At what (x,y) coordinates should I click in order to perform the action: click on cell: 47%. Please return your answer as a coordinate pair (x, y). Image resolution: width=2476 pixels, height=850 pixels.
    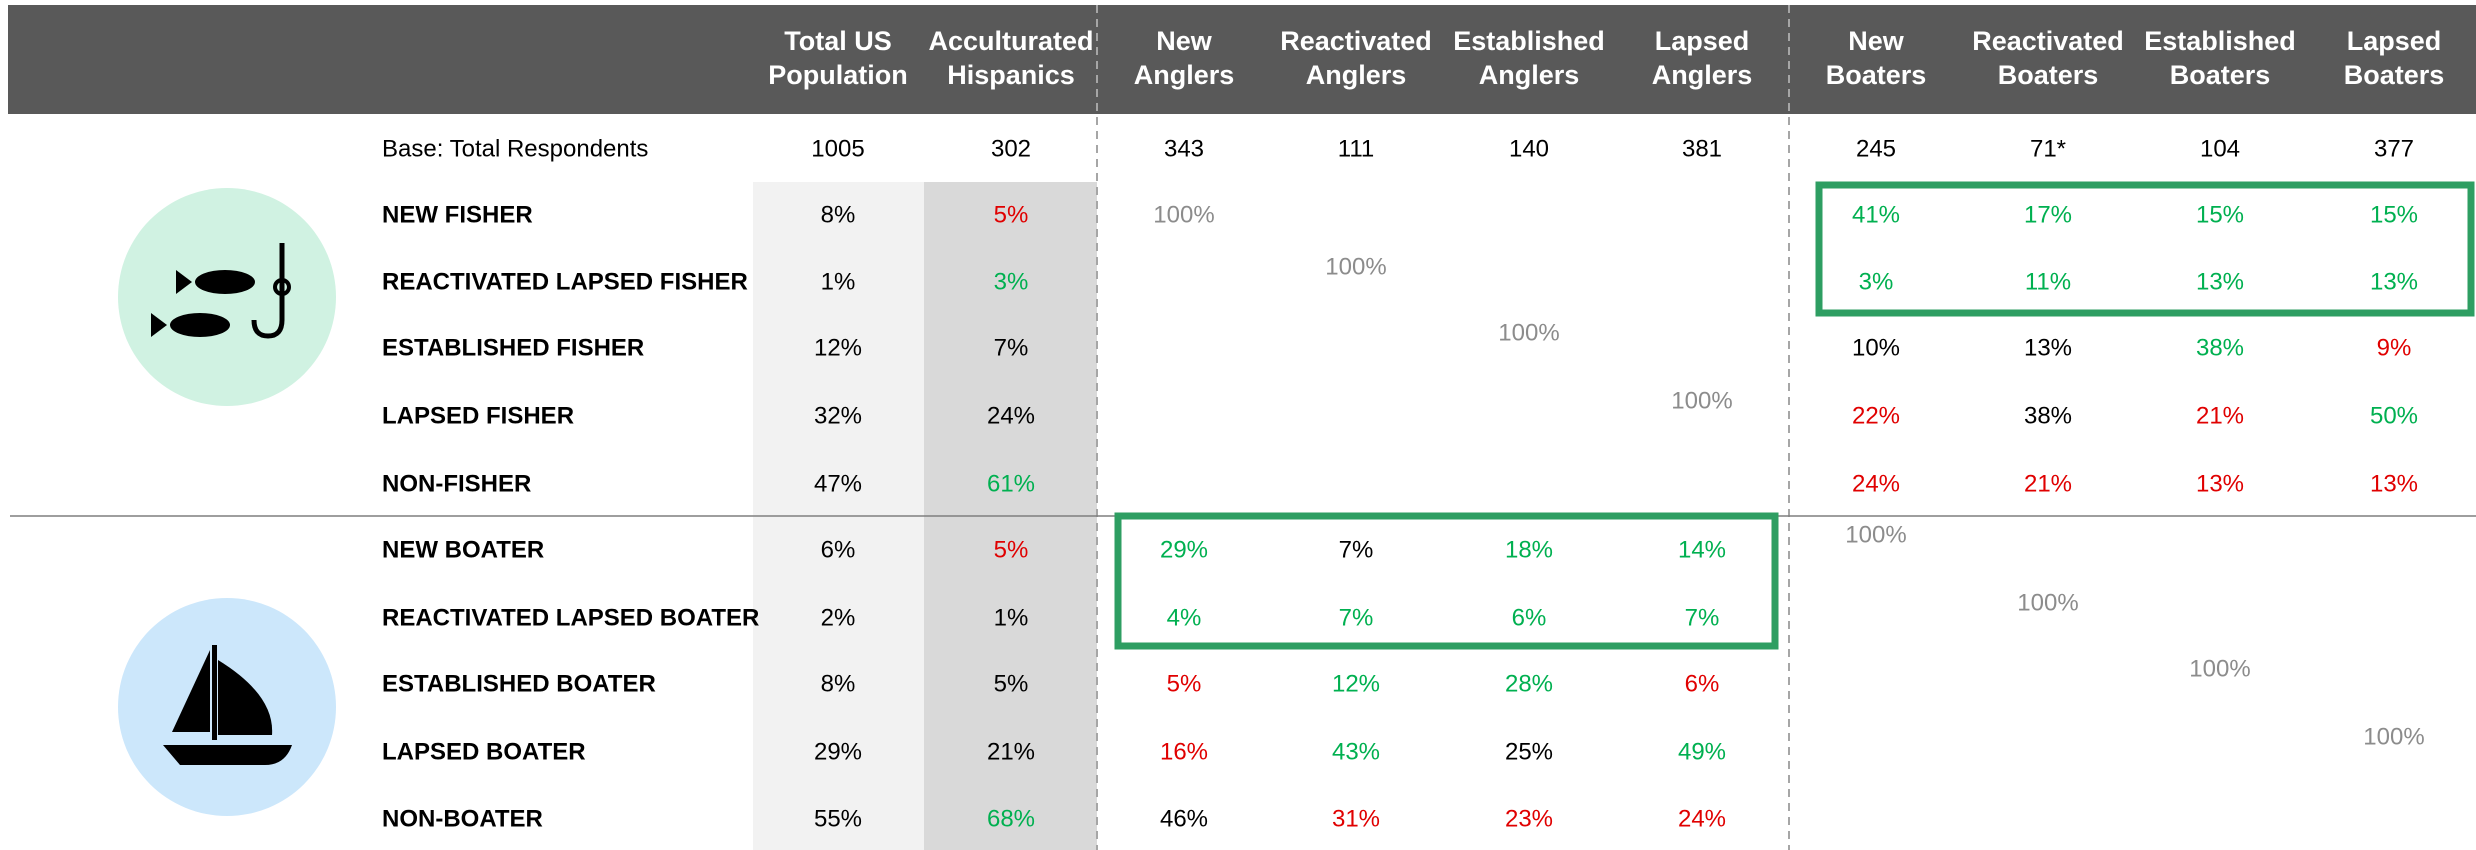
    Looking at the image, I should click on (838, 483).